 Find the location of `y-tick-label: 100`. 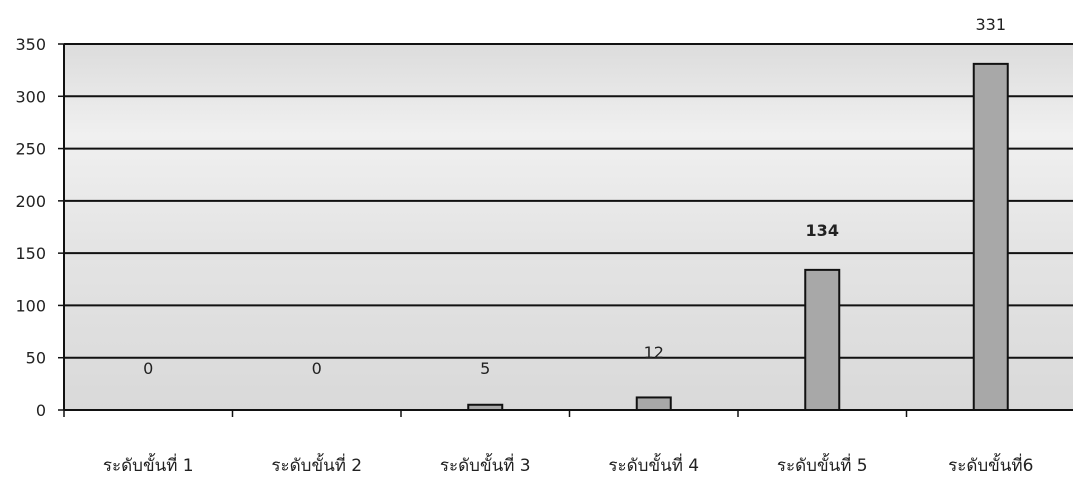

y-tick-label: 100 is located at coordinates (30, 305).